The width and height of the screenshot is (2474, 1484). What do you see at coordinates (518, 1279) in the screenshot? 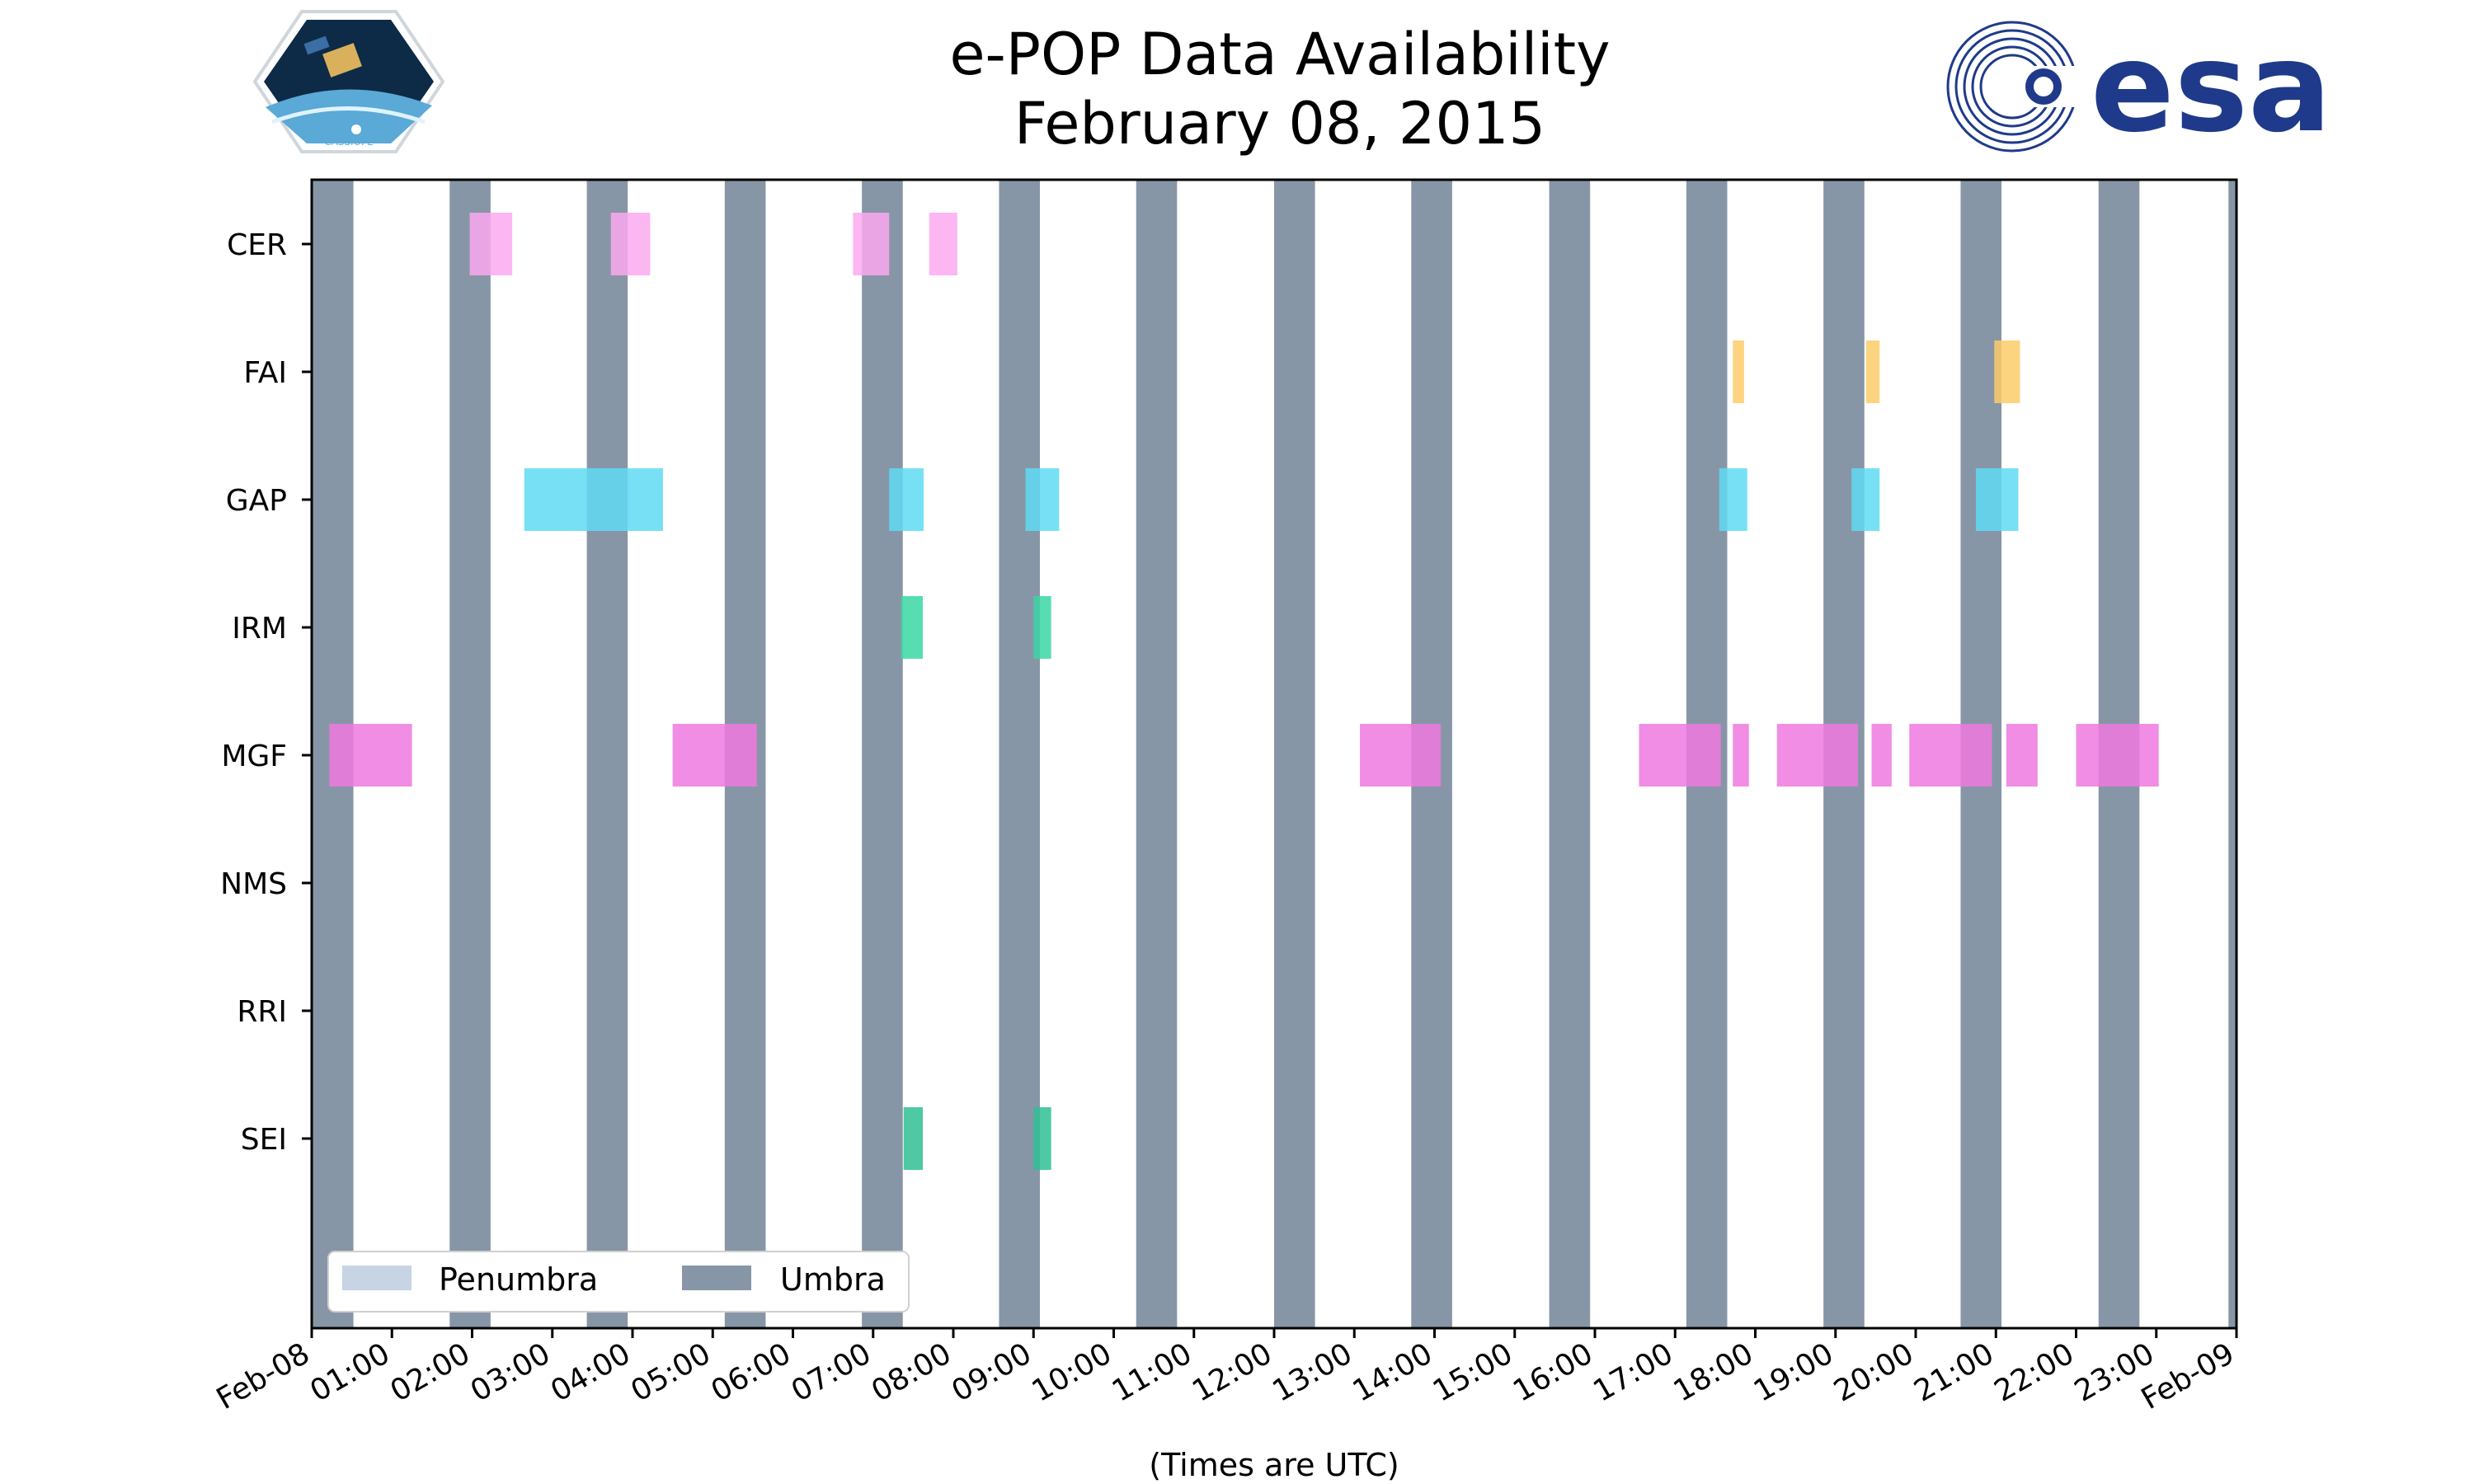
I see `legend-label-penumbra: Penumbra` at bounding box center [518, 1279].